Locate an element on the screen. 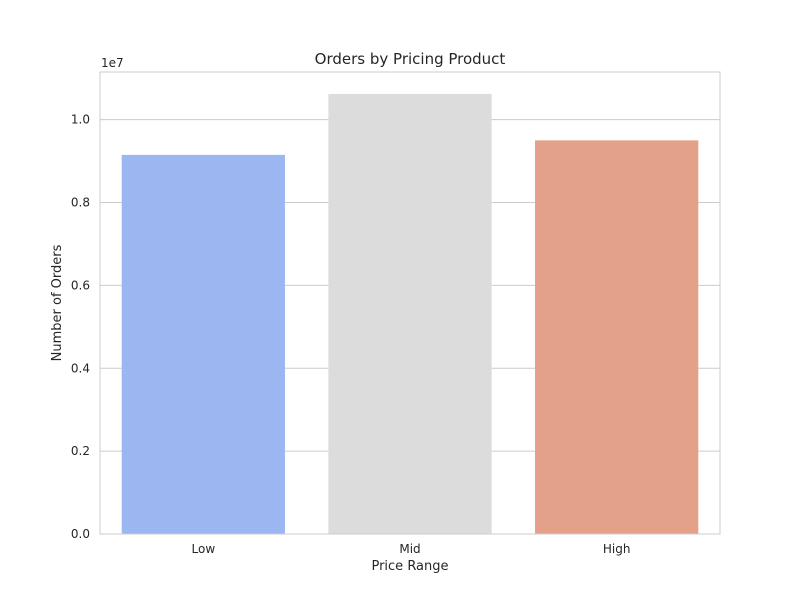 The height and width of the screenshot is (604, 800). y-tick-labels: 0.0 0.2 0.4 0.6 0.8 1.0 is located at coordinates (80, 327).